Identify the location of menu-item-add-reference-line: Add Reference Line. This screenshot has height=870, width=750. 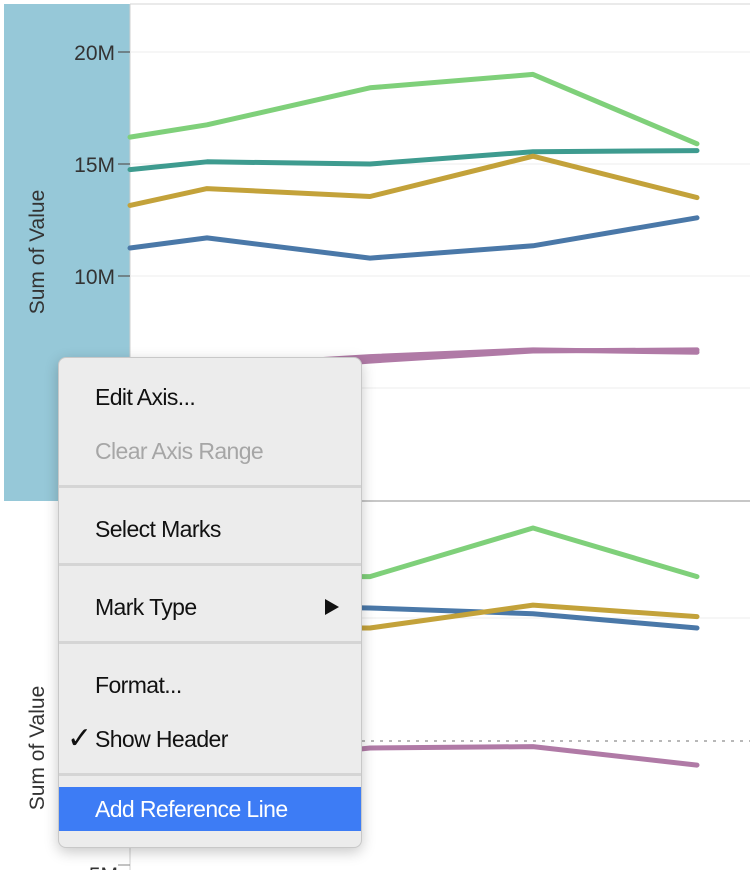
(210, 809).